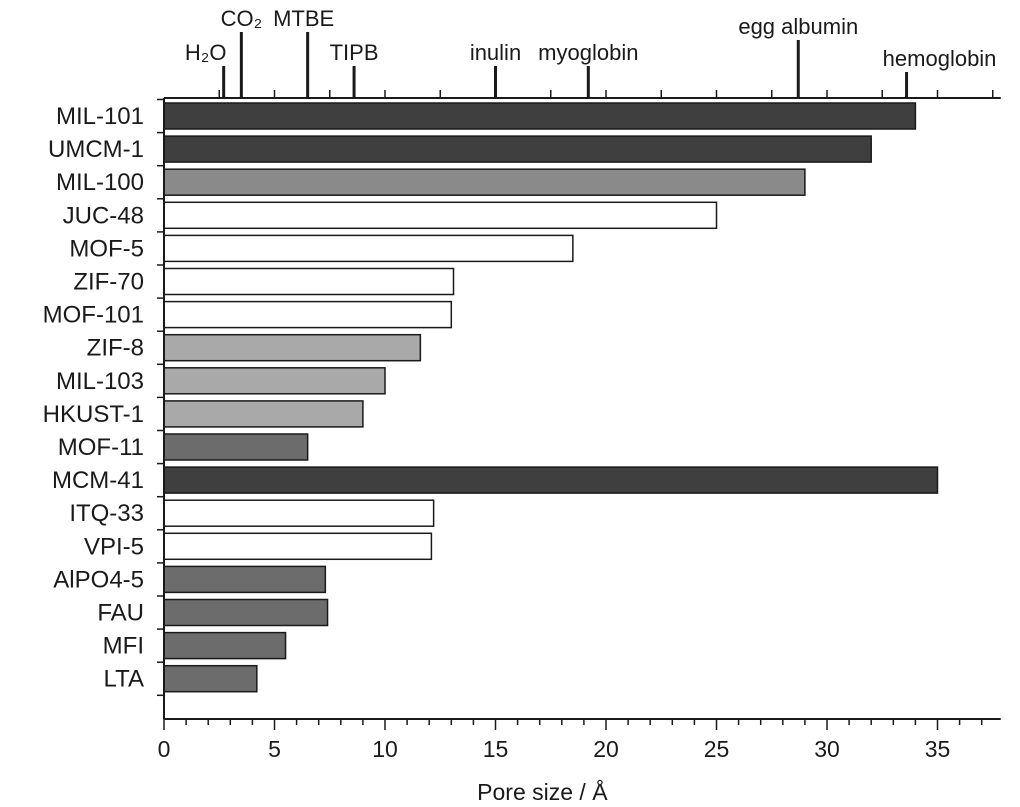  I want to click on category-label: ITQ-33, so click(106, 513).